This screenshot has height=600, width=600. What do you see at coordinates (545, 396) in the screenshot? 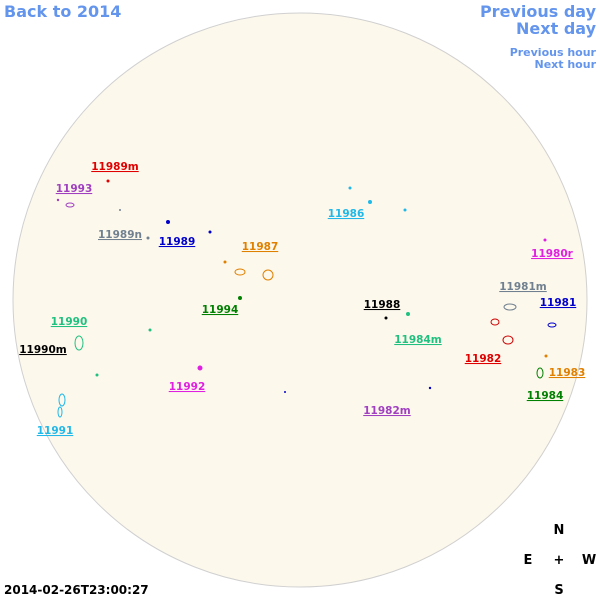
I see `region-label: 11984` at bounding box center [545, 396].